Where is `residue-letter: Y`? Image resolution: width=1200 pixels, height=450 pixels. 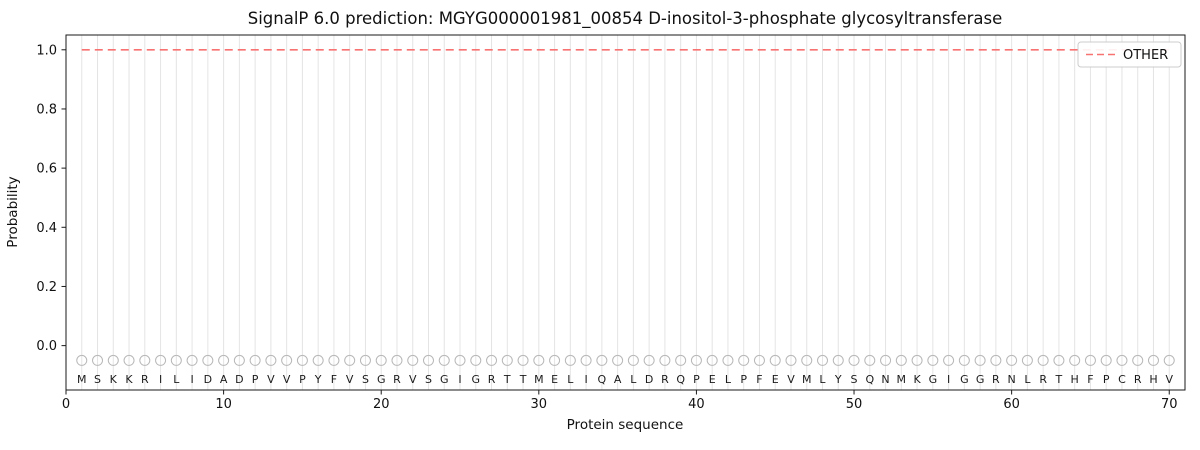
residue-letter: Y is located at coordinates (318, 379).